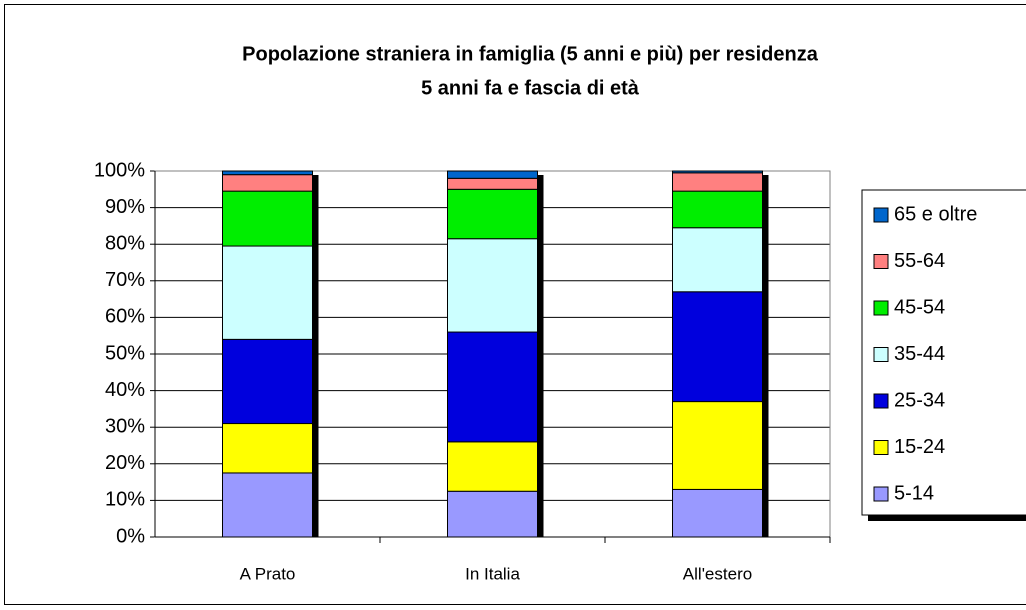 The image size is (1026, 610). I want to click on legend-label: 5-14, so click(914, 493).